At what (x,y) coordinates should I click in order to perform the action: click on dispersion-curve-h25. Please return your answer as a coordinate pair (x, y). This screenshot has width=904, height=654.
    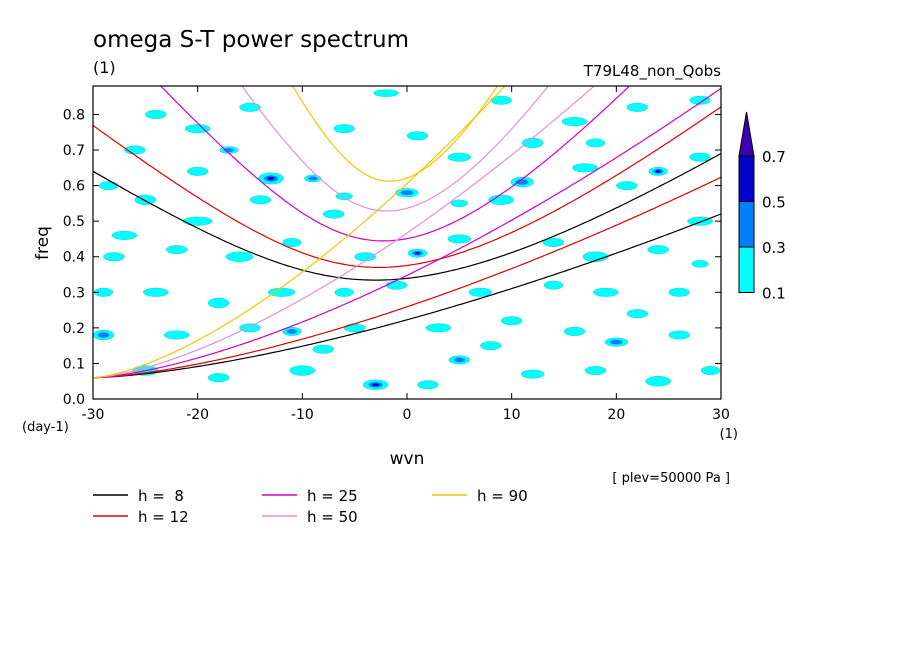
    Looking at the image, I should click on (395, 164).